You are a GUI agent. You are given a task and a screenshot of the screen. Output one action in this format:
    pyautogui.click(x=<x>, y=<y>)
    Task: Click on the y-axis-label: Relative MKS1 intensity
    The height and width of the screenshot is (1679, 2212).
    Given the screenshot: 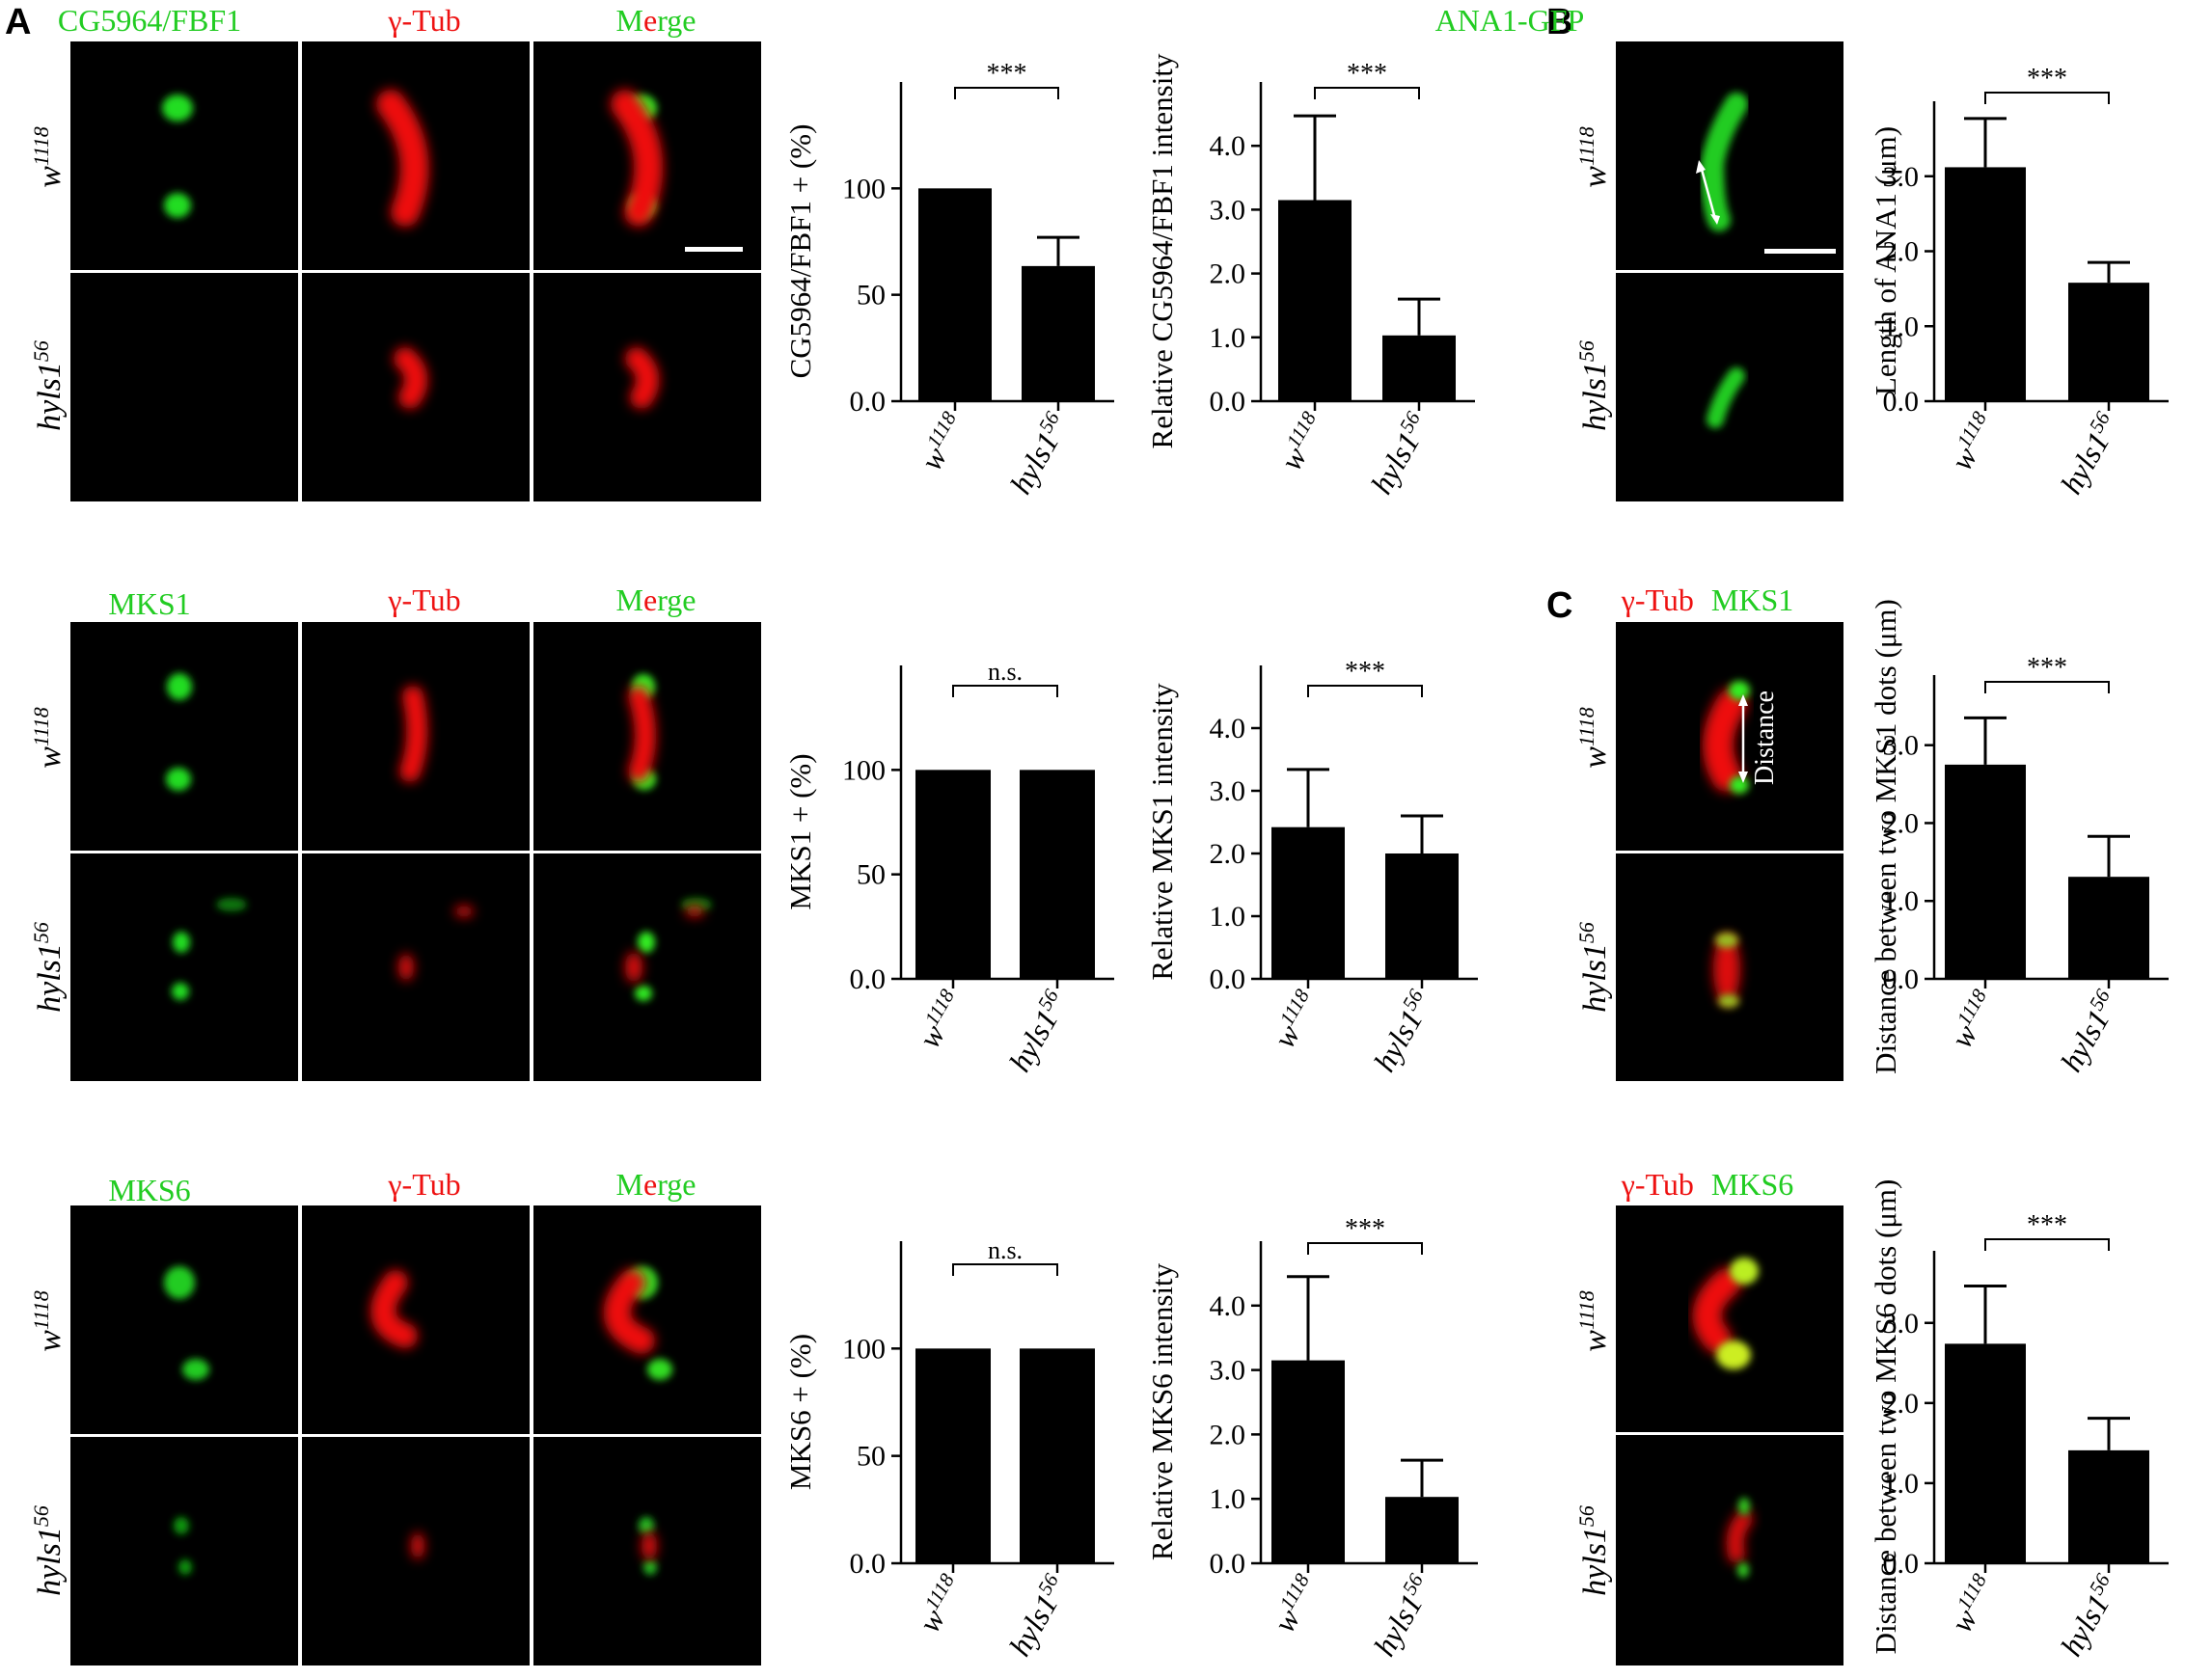 What is the action you would take?
    pyautogui.click(x=1162, y=832)
    